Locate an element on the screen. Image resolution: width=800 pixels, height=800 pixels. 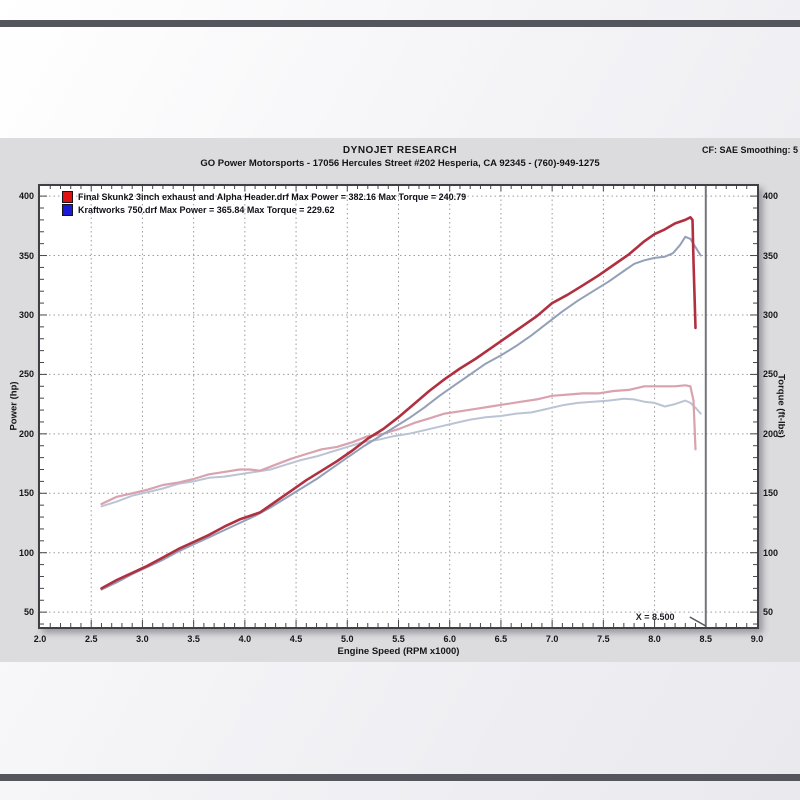
x-axis-tick: 5.5 is located at coordinates (398, 639).